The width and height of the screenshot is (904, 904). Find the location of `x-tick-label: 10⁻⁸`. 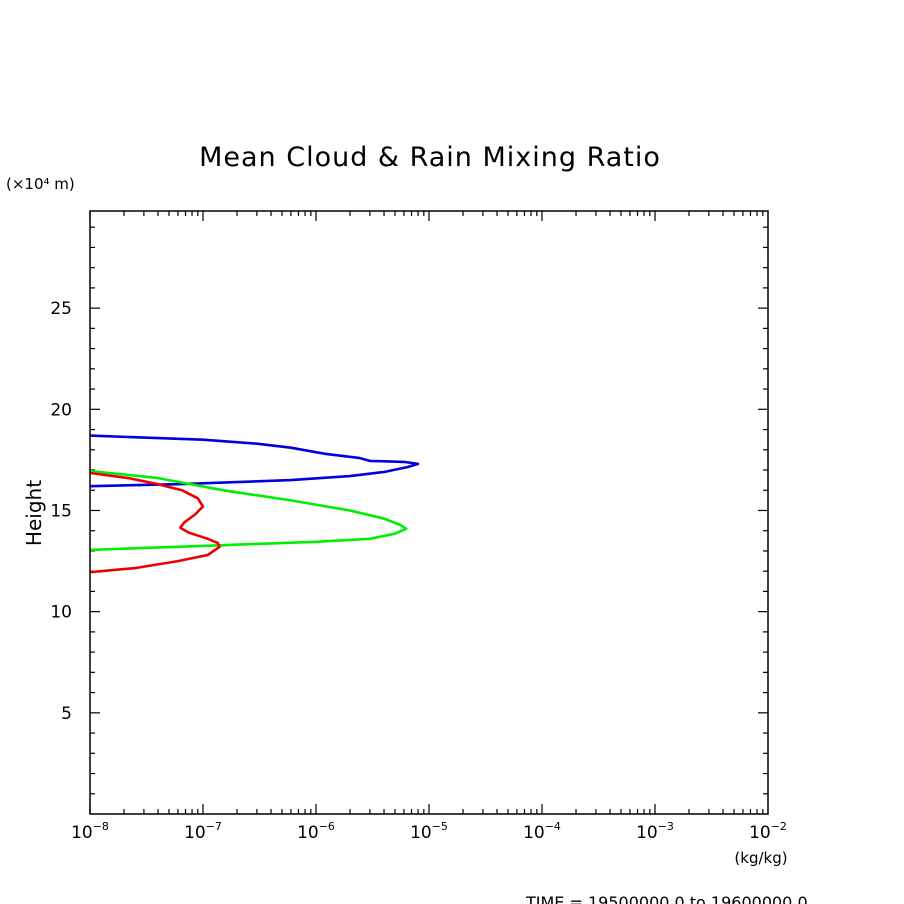

x-tick-label: 10⁻⁸ is located at coordinates (90, 831).